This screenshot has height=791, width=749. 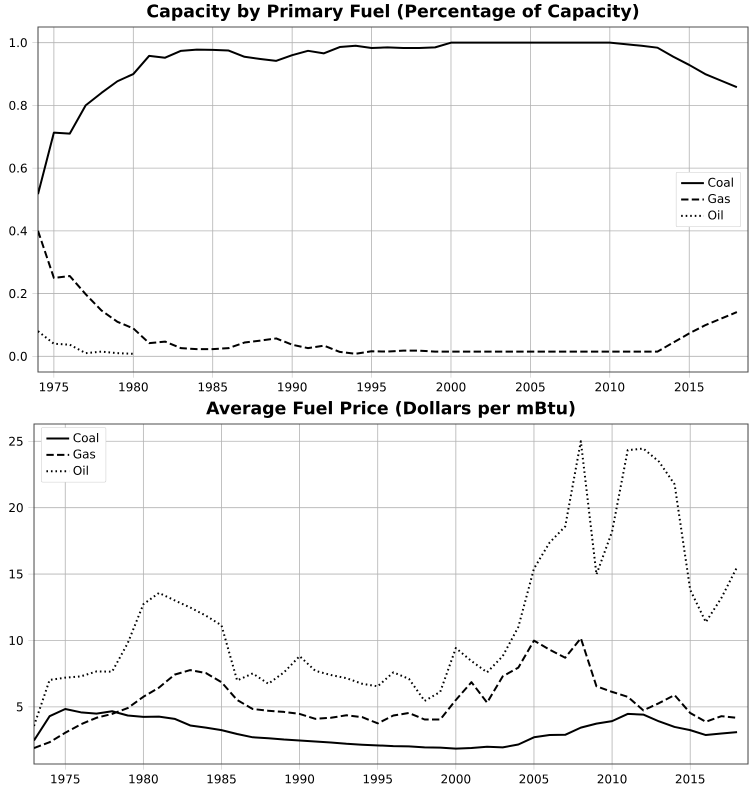 I want to click on y-tick-label: 20, so click(x=16, y=507).